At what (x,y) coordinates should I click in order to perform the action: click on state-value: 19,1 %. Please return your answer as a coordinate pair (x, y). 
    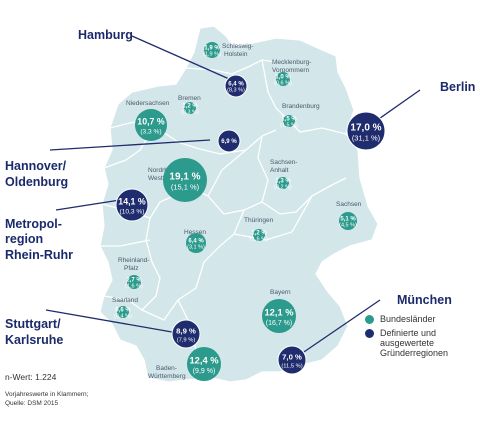
    Looking at the image, I should click on (184, 177).